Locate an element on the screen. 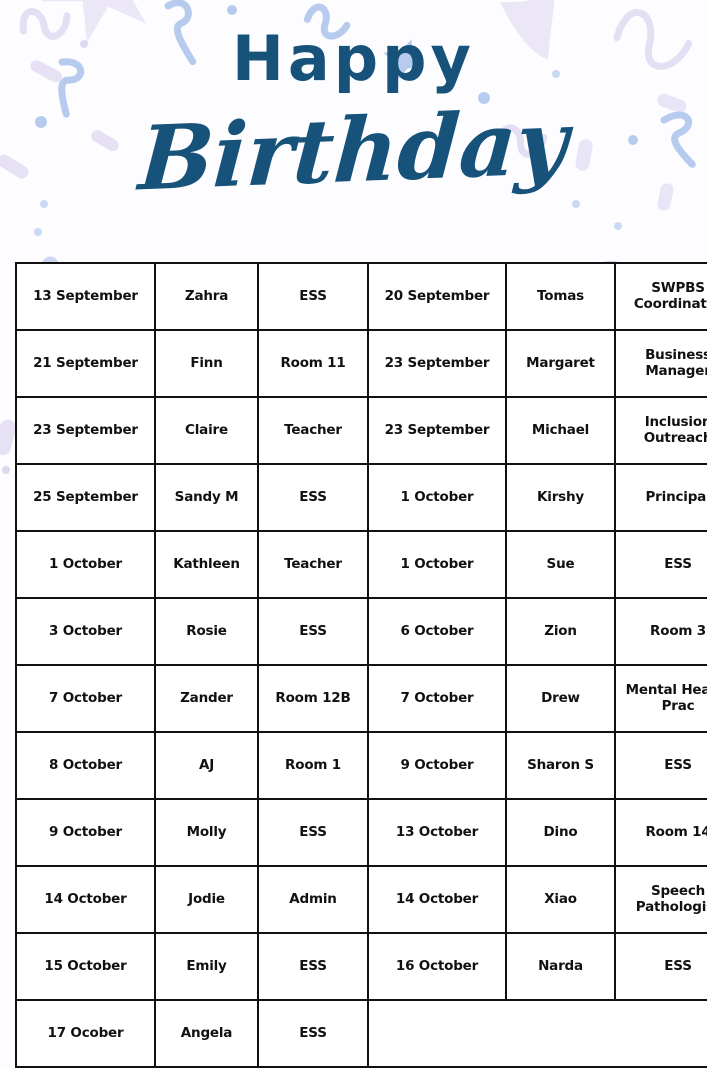 The height and width of the screenshot is (1068, 707). table-cell: 25 September is located at coordinates (85, 497).